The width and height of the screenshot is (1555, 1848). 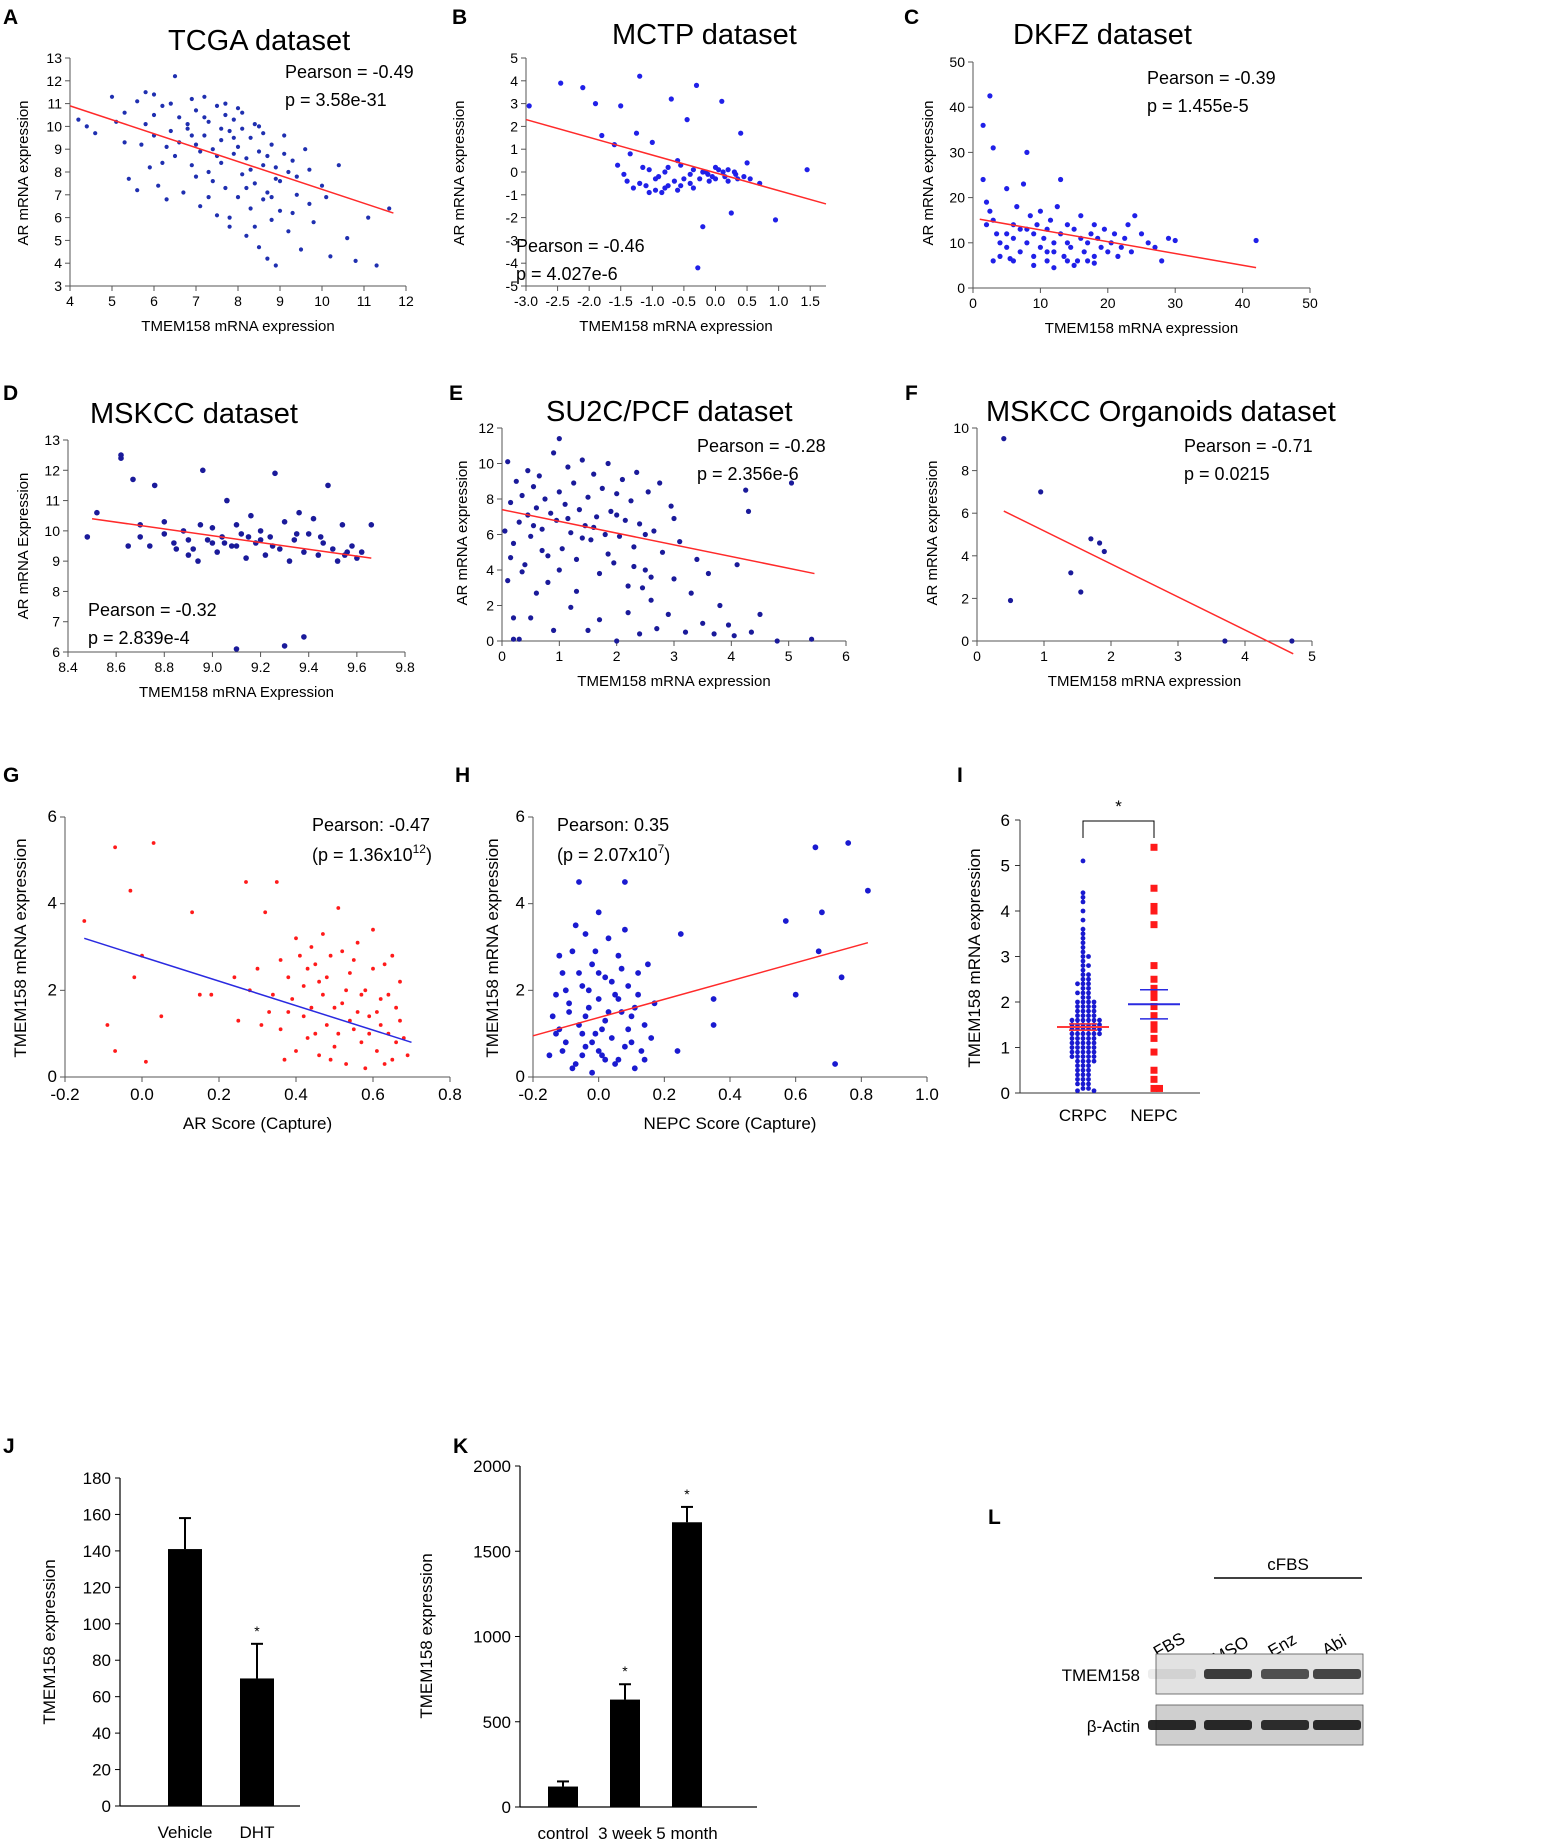 What do you see at coordinates (673, 681) in the screenshot?
I see `x-axis-label: TMEM158 mRNA expression` at bounding box center [673, 681].